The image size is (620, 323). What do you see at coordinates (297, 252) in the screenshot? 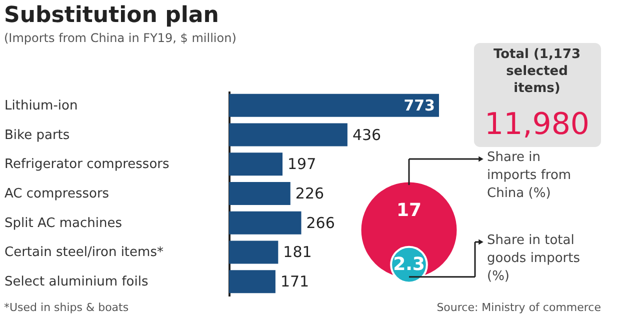
I see `data-label: 181` at bounding box center [297, 252].